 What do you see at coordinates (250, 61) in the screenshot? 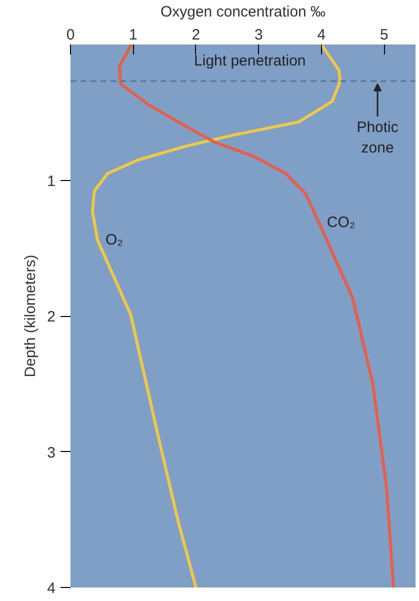
I see `annotation: Light penetration` at bounding box center [250, 61].